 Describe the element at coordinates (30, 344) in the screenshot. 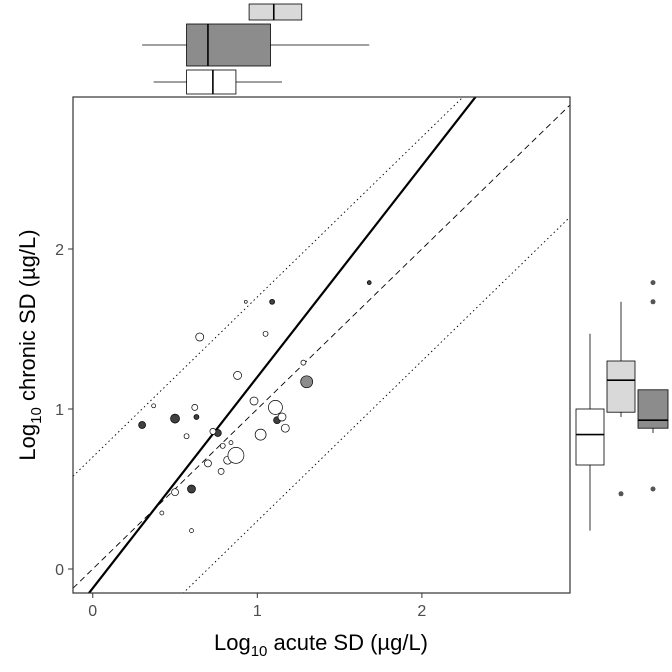

I see `y-axis-title: Log10 chronic SD (µg/L)` at that location.